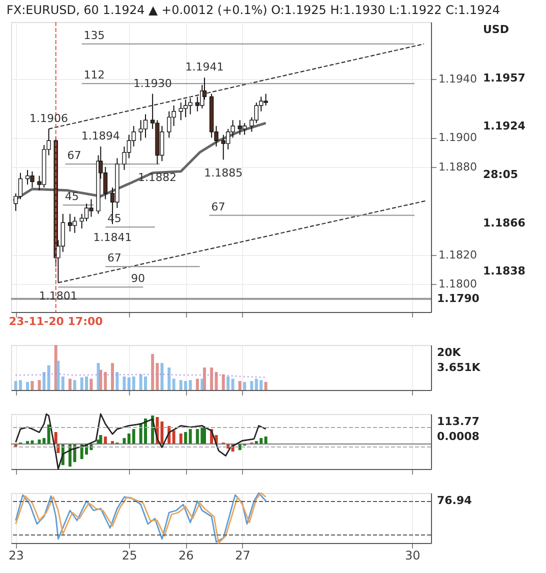 The height and width of the screenshot is (573, 546). I want to click on annotation: 112, so click(94, 75).